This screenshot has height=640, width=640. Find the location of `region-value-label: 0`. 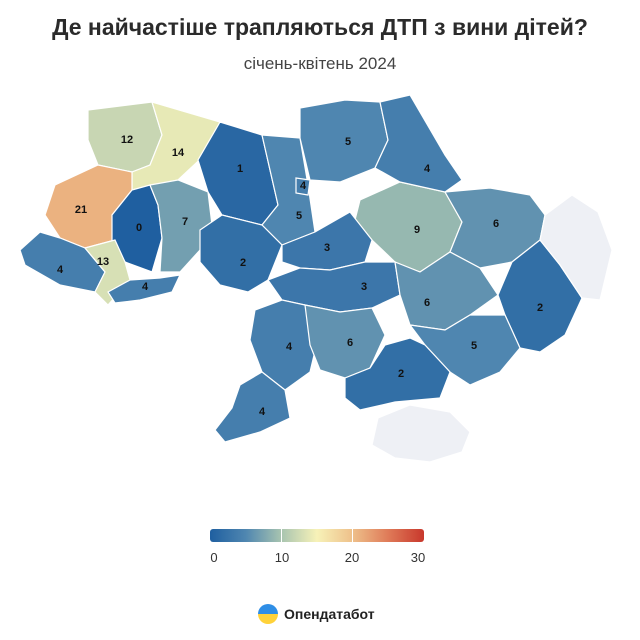

region-value-label: 0 is located at coordinates (139, 228).